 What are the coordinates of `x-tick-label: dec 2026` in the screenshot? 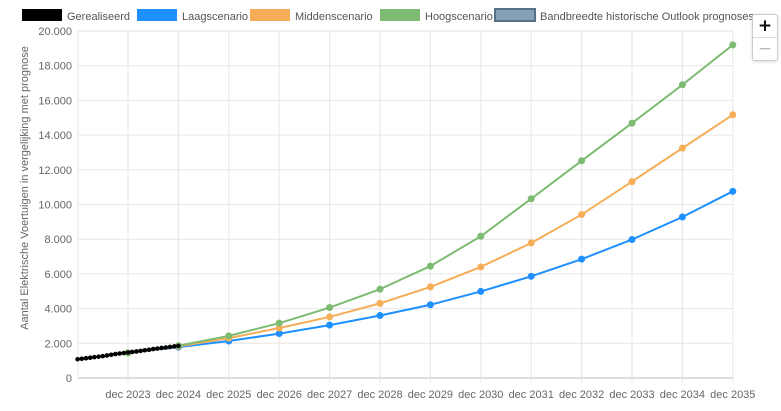 It's located at (279, 395).